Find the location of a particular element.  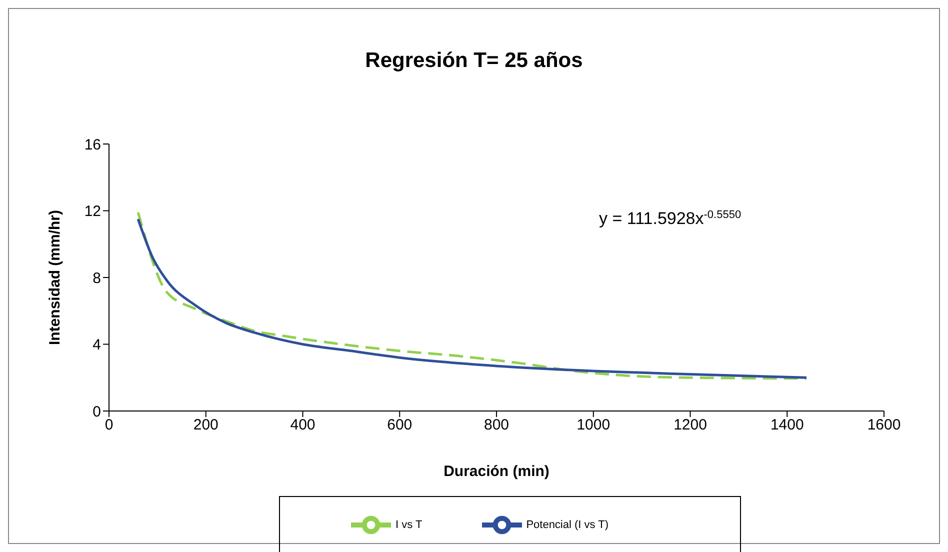

y-tick-label: 8 is located at coordinates (96, 278).